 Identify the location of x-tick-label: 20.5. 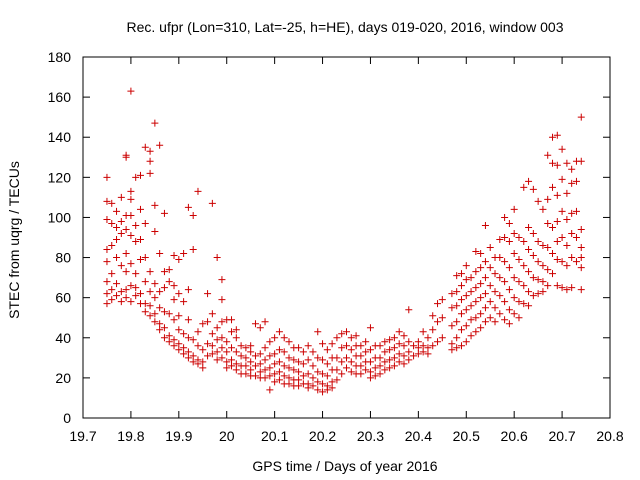
(466, 436).